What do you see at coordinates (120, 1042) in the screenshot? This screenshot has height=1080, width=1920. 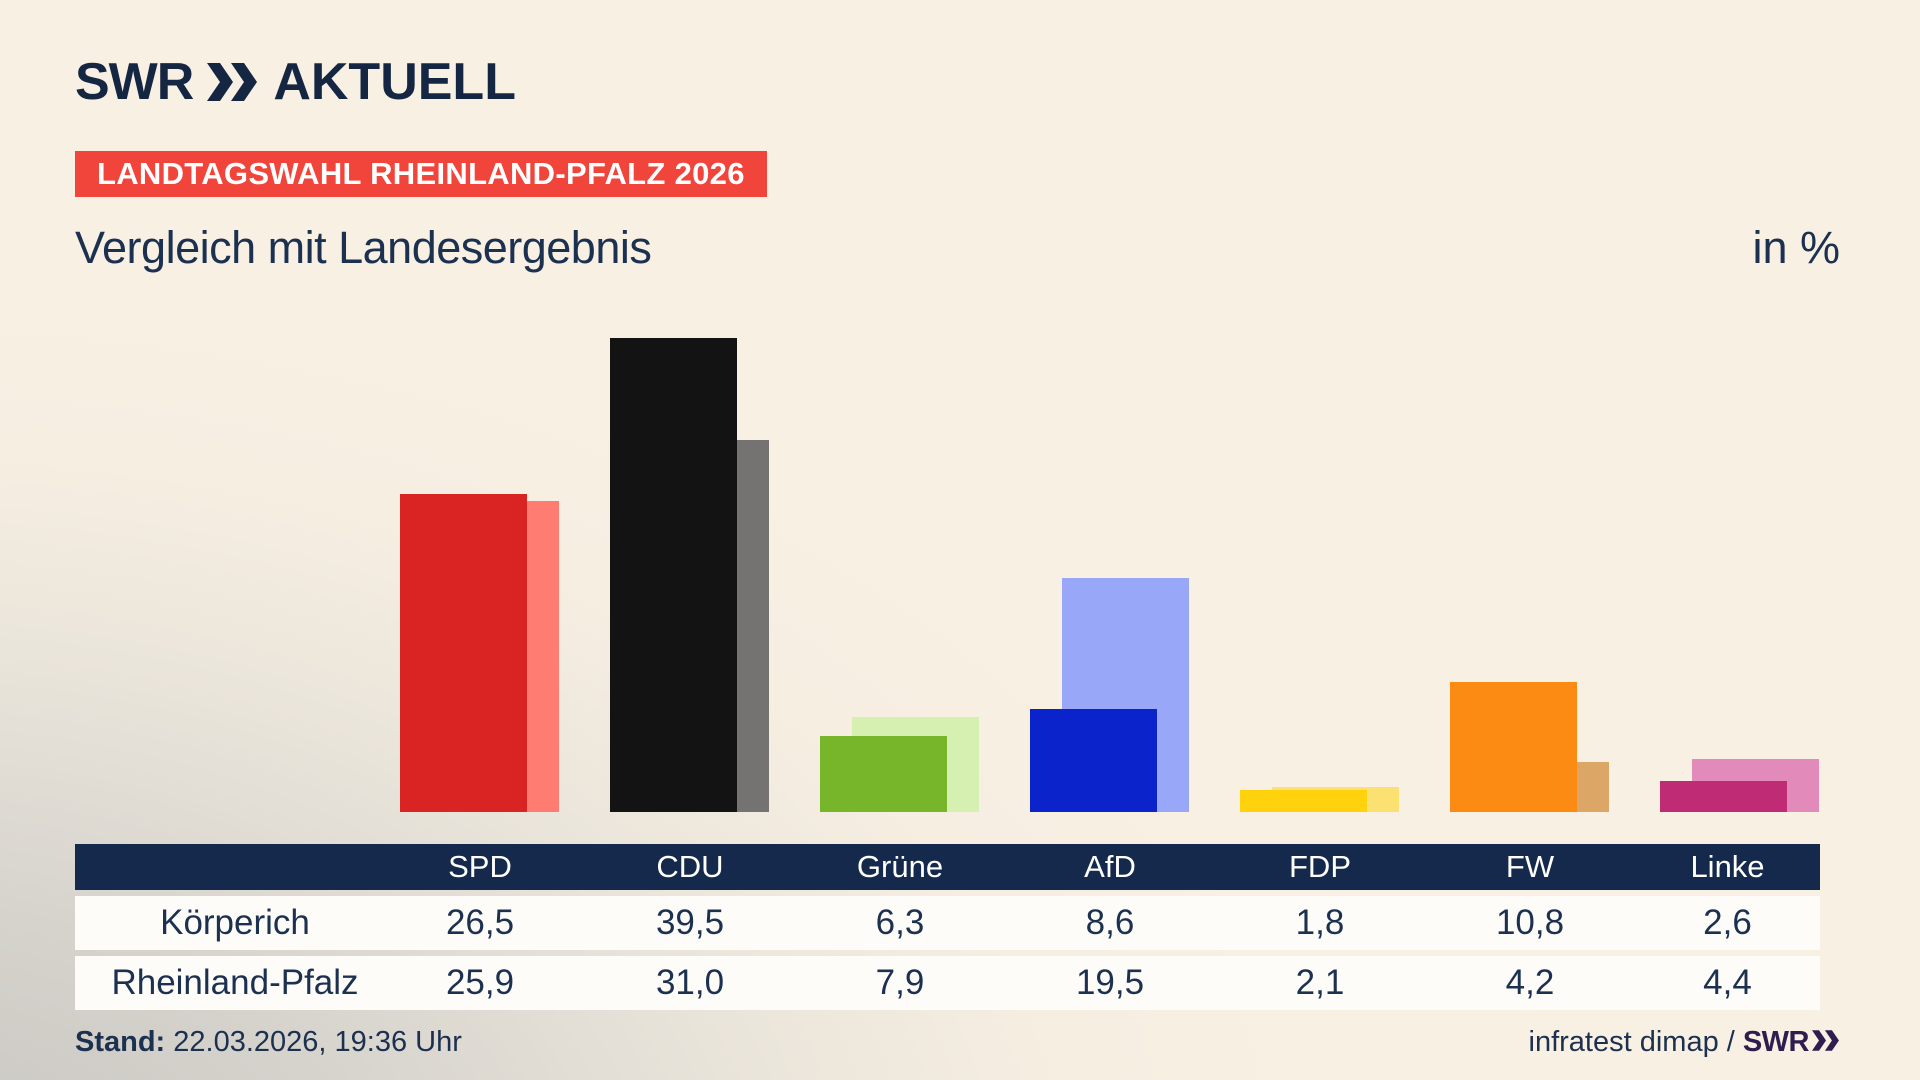 I see `stand-label: Stand:` at bounding box center [120, 1042].